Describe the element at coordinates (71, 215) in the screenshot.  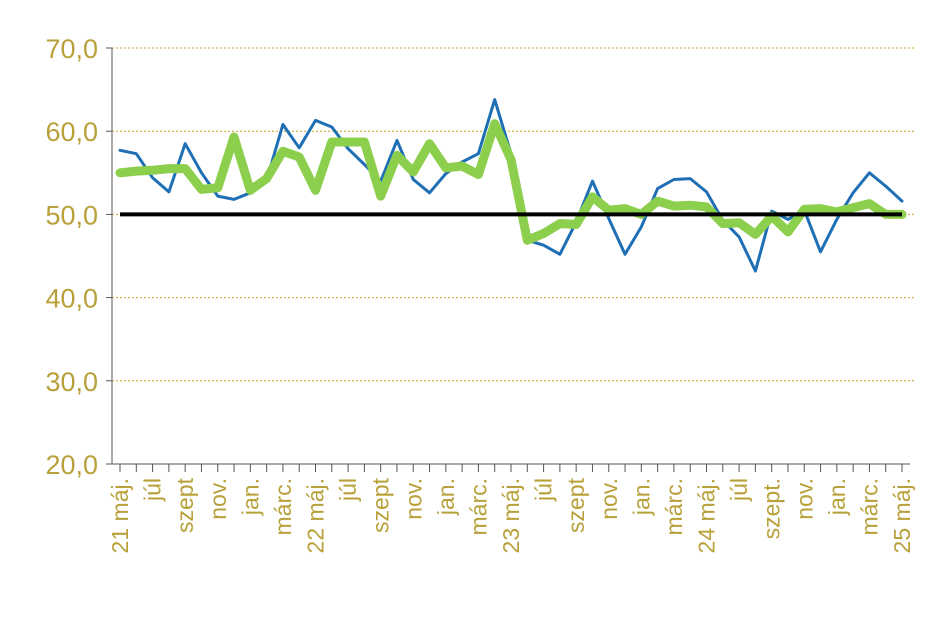
I see `y-tick-label: 50,0` at that location.